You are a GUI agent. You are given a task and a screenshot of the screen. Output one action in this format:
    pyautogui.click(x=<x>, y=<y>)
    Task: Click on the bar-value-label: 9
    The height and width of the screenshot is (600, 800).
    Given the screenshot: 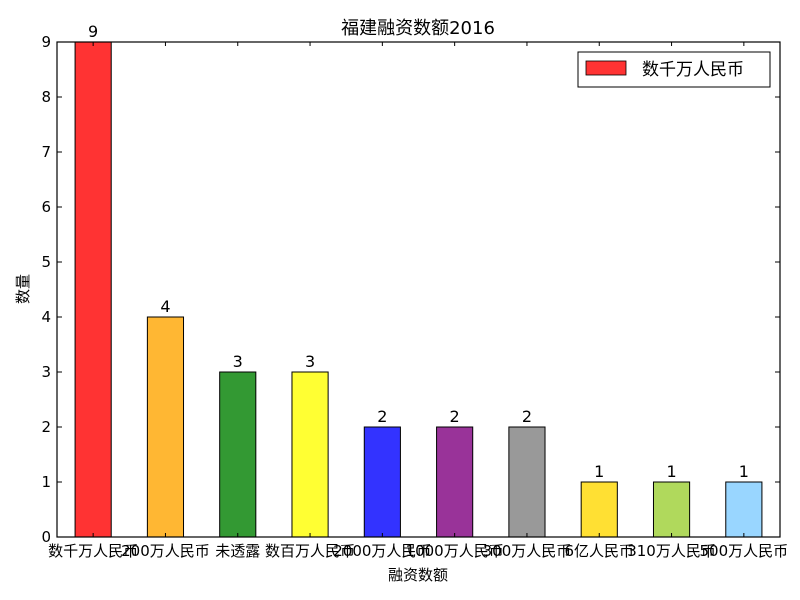 What is the action you would take?
    pyautogui.click(x=93, y=31)
    